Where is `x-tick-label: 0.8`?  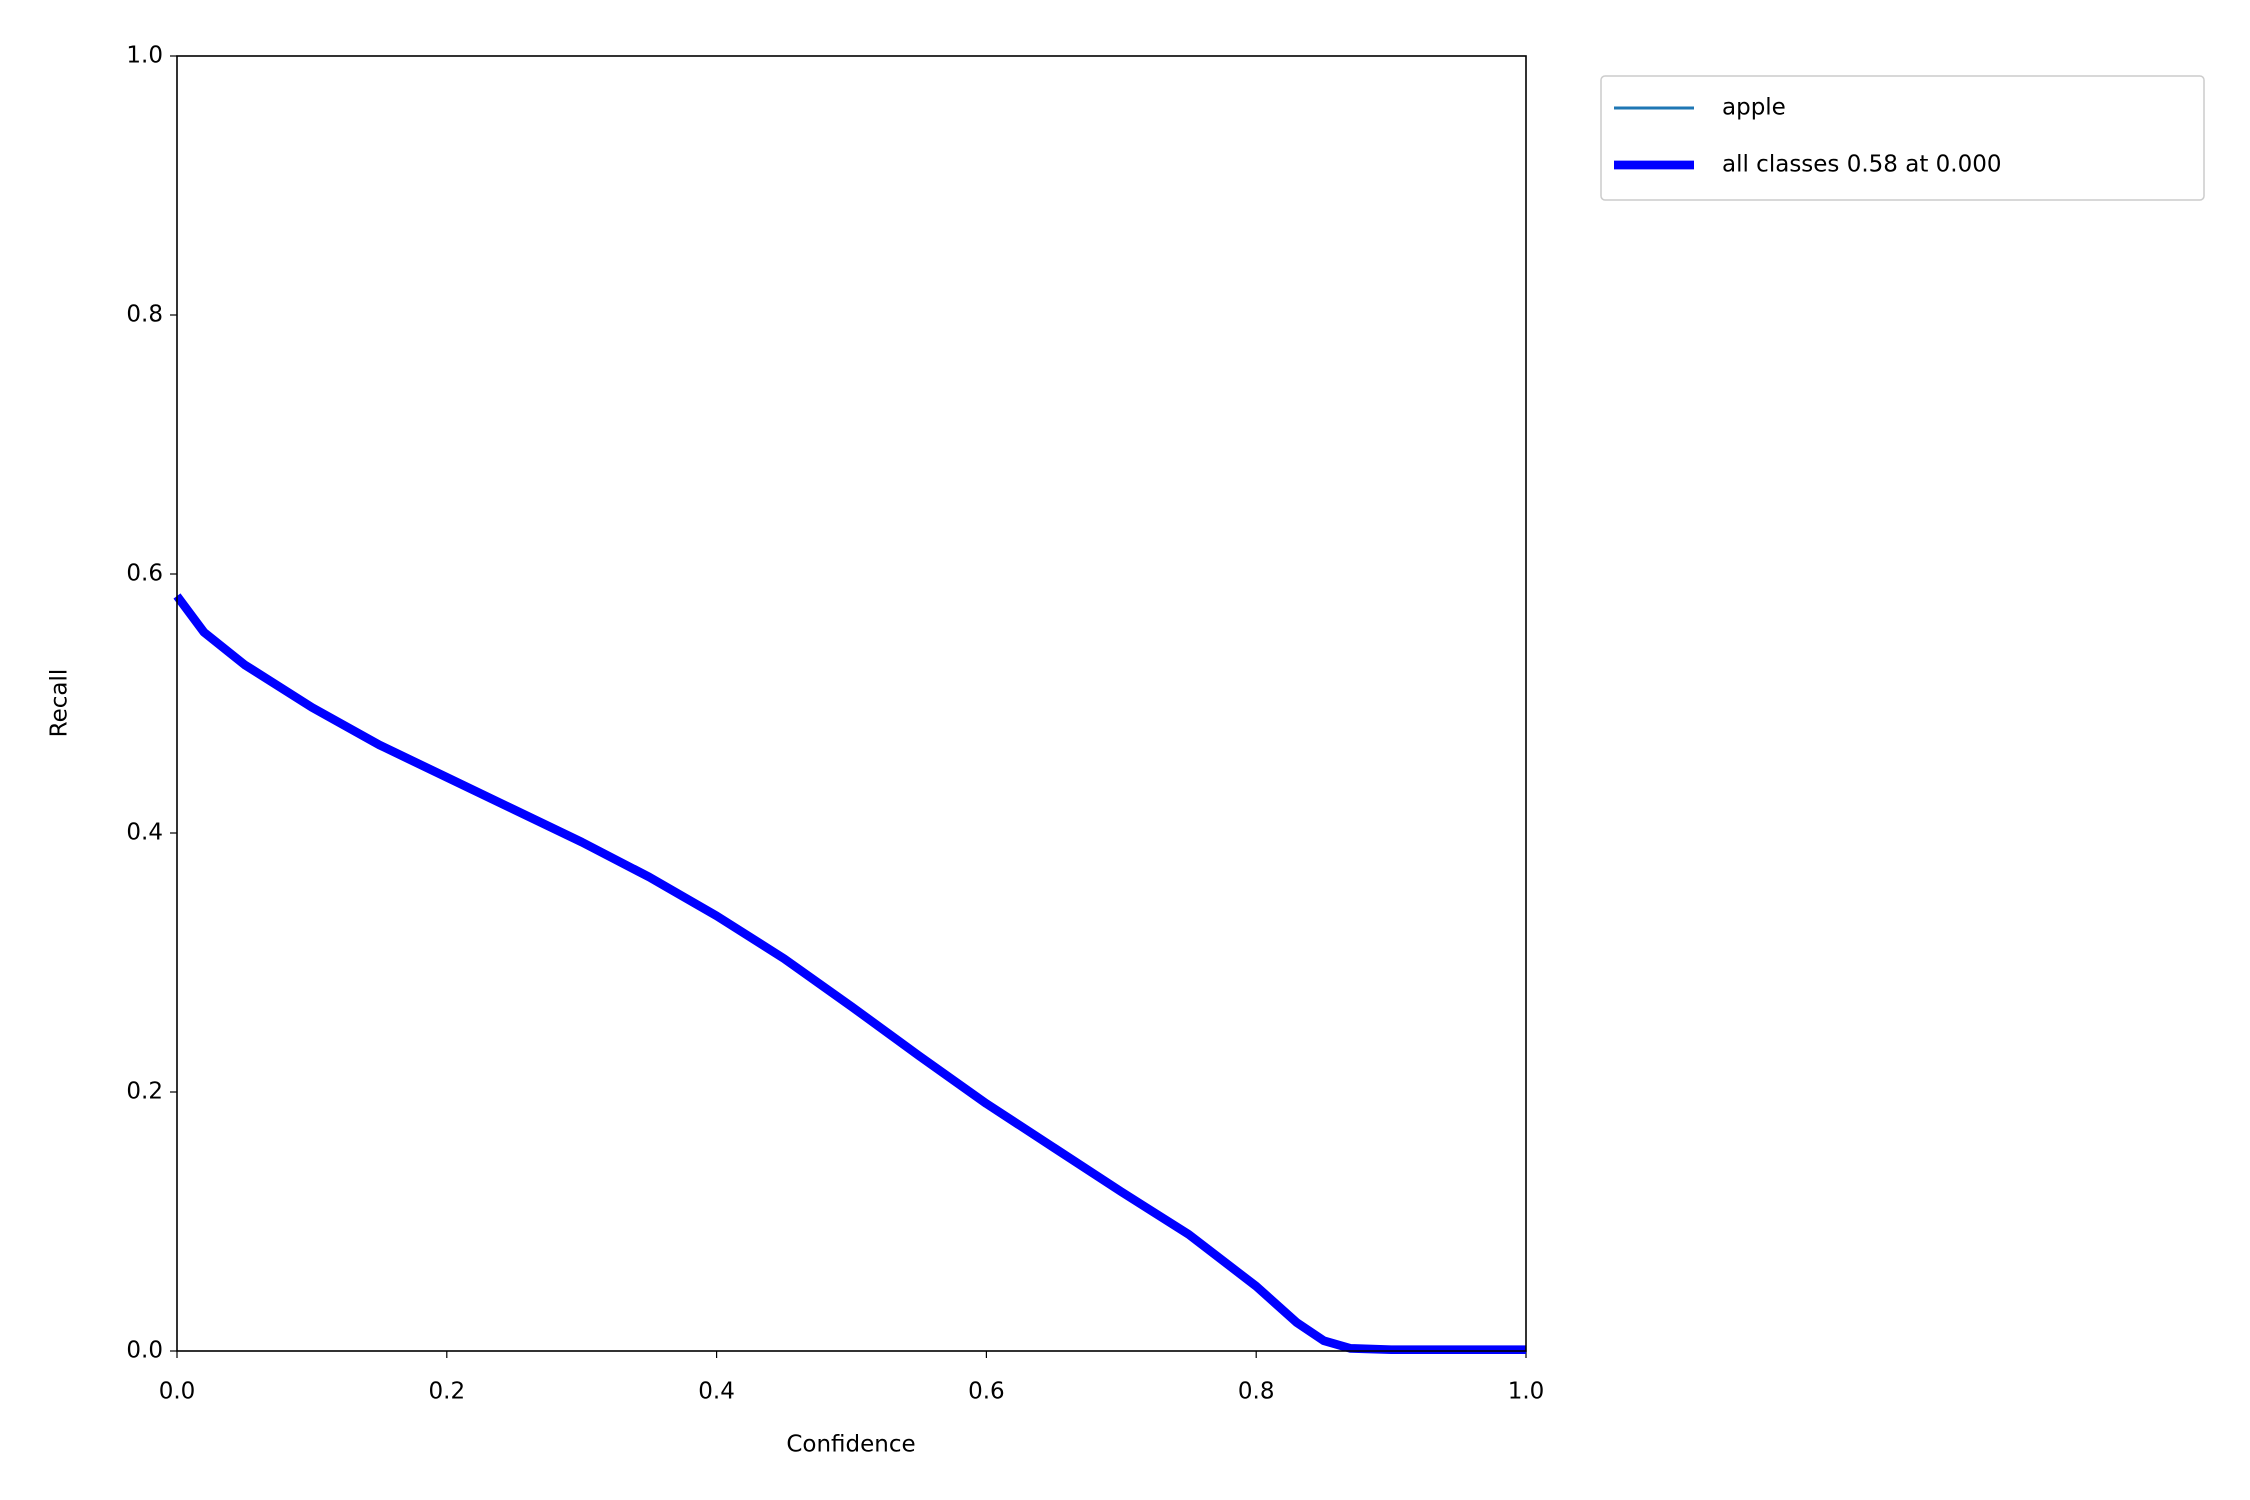 x-tick-label: 0.8 is located at coordinates (1256, 1392).